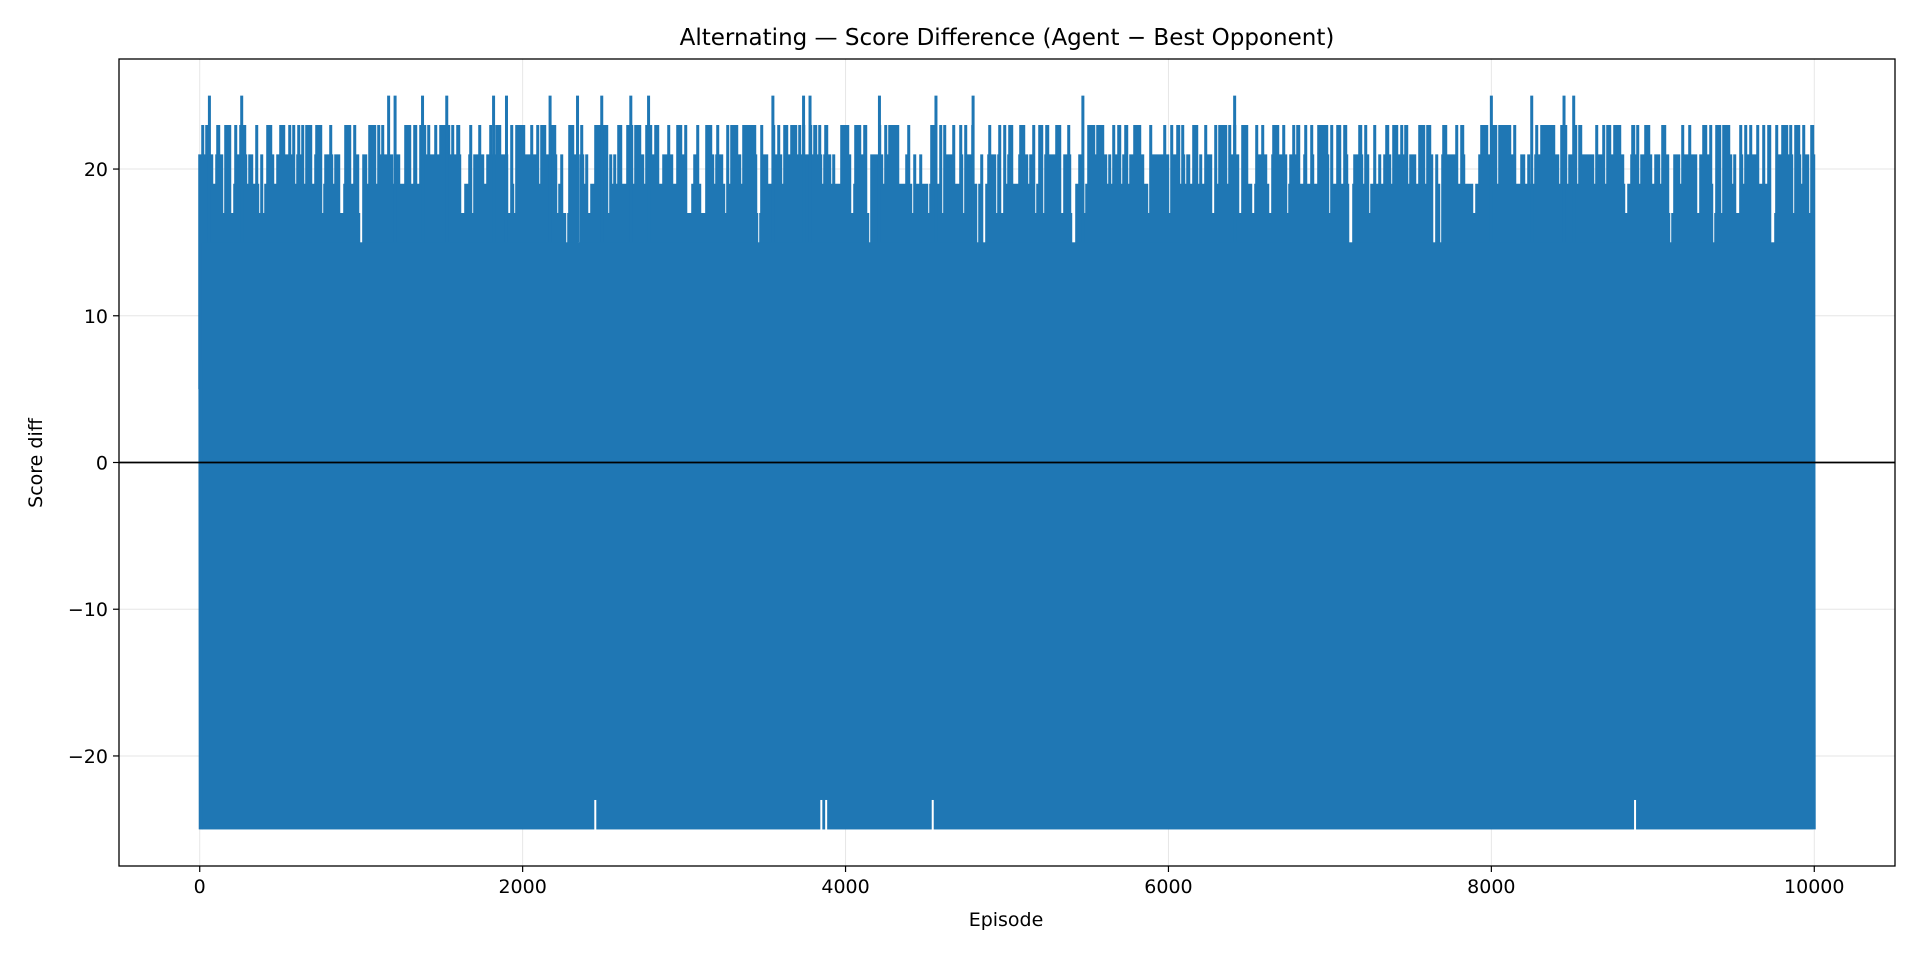  Describe the element at coordinates (845, 887) in the screenshot. I see `x-tick-label: 4000` at that location.